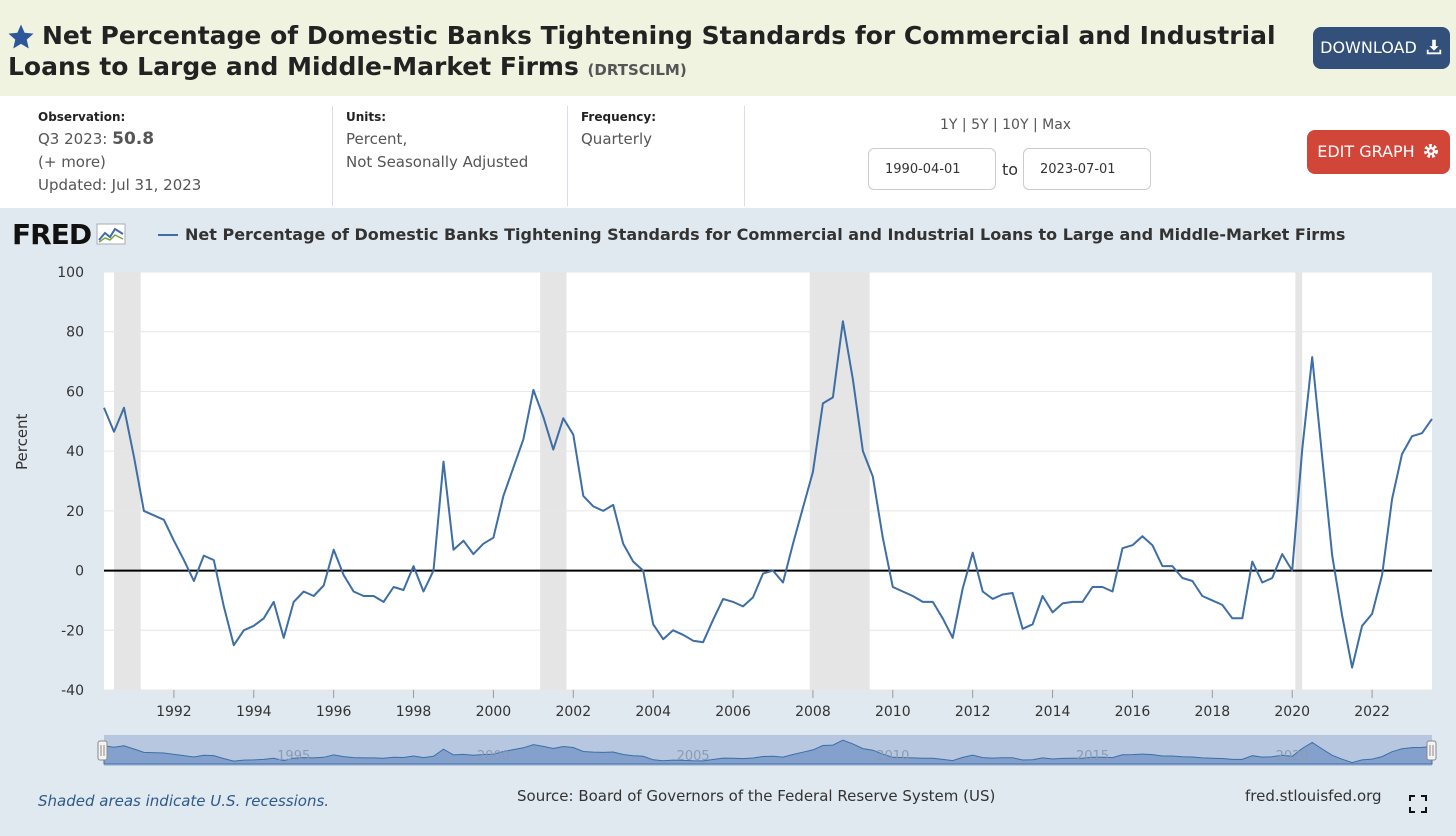  Describe the element at coordinates (102, 750) in the screenshot. I see `navigator-left-handle` at that location.